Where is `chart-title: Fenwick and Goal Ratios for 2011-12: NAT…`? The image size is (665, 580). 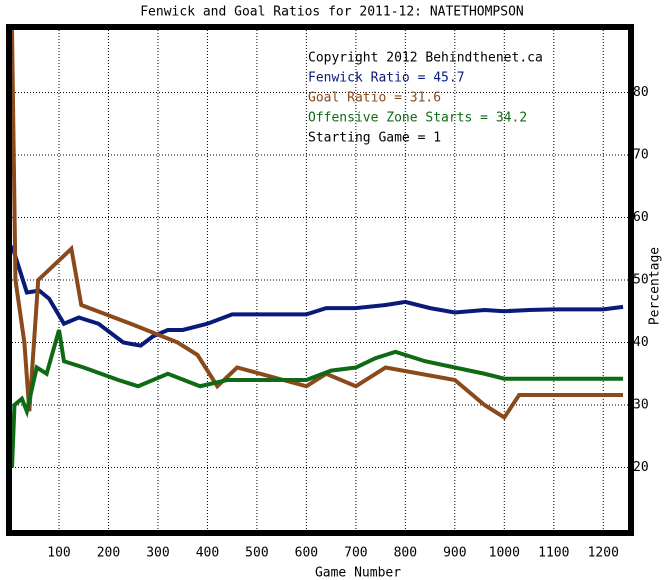 chart-title: Fenwick and Goal Ratios for 2011-12: NAT… is located at coordinates (332, 12).